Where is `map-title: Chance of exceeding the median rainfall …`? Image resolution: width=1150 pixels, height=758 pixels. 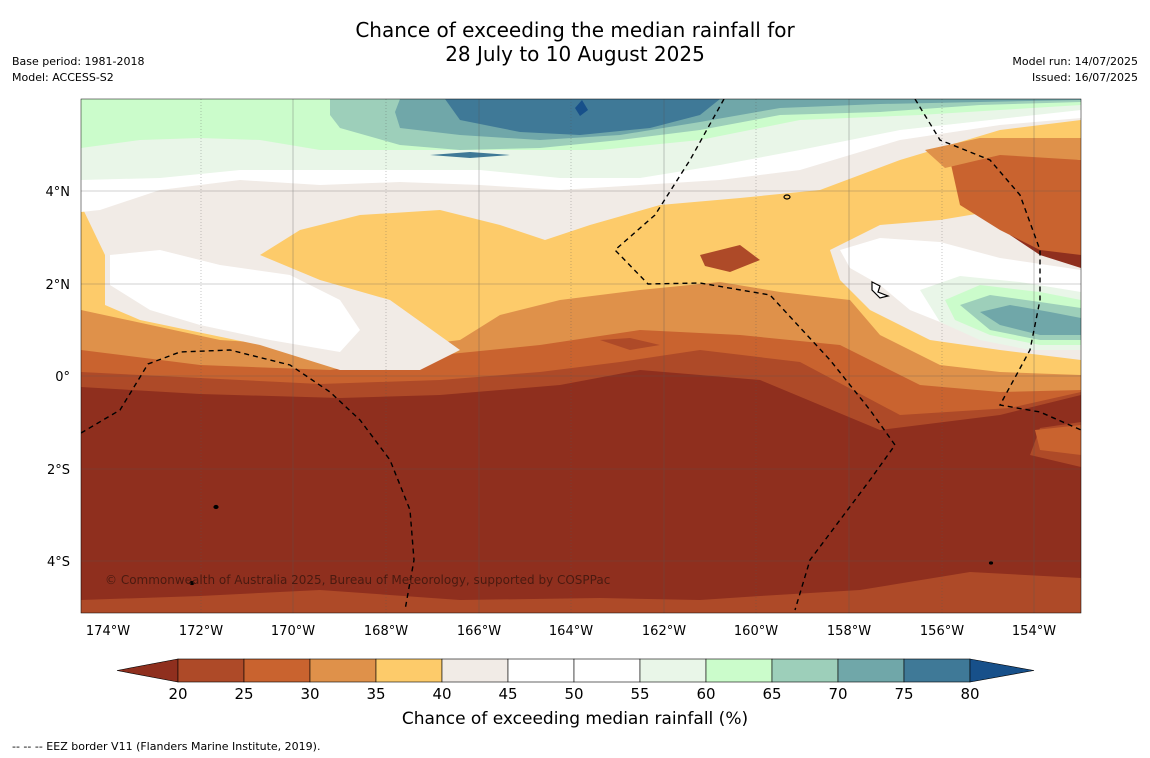
map-title: Chance of exceeding the median rainfall … is located at coordinates (575, 42).